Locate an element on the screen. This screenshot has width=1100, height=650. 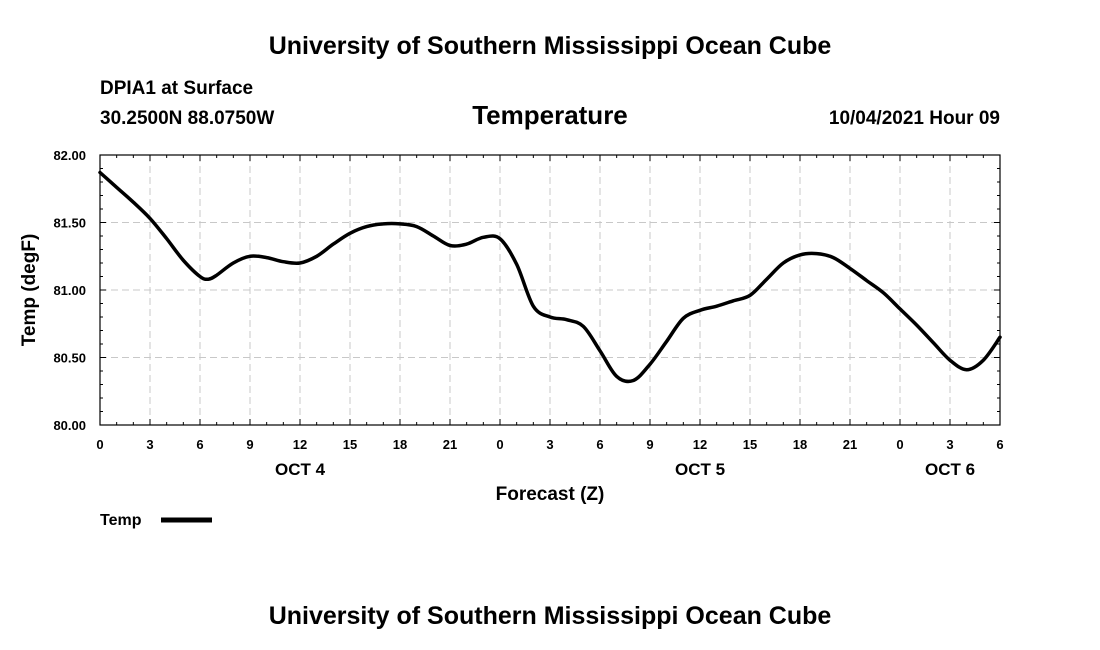
y-axis-label: Temp (degF) is located at coordinates (29, 290).